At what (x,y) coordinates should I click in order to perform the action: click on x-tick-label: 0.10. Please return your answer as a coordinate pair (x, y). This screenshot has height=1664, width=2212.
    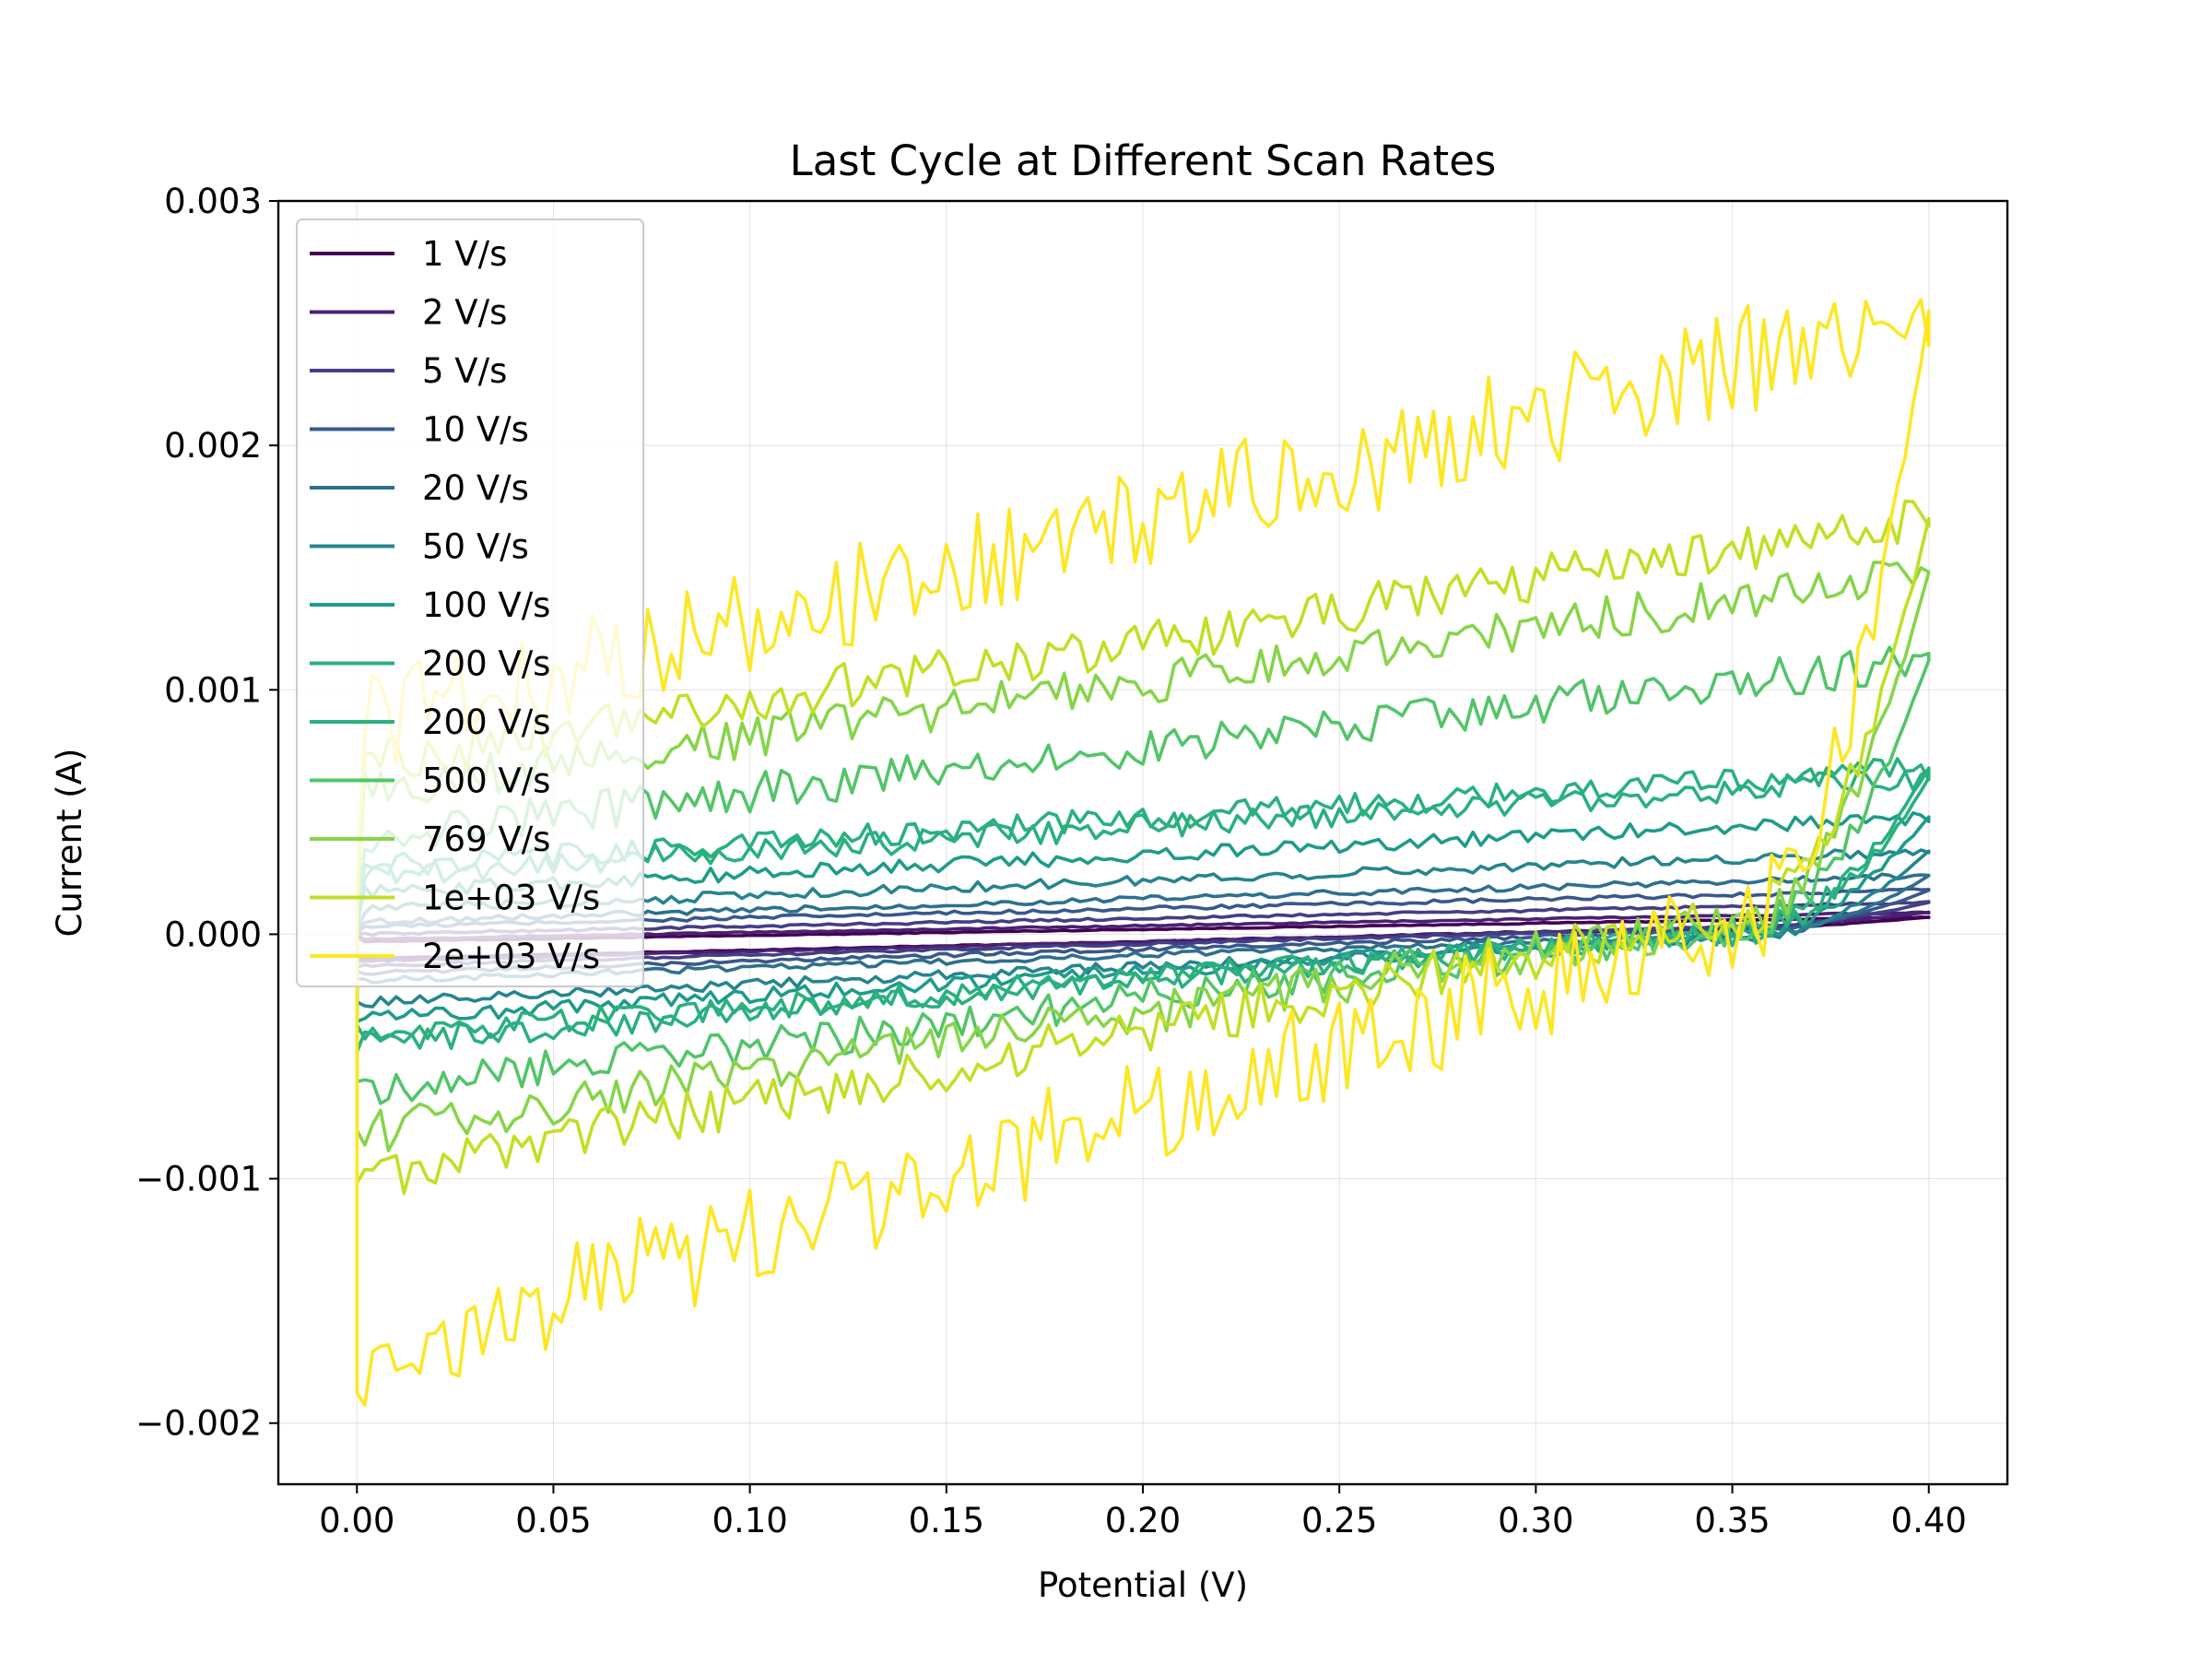
    Looking at the image, I should click on (749, 1520).